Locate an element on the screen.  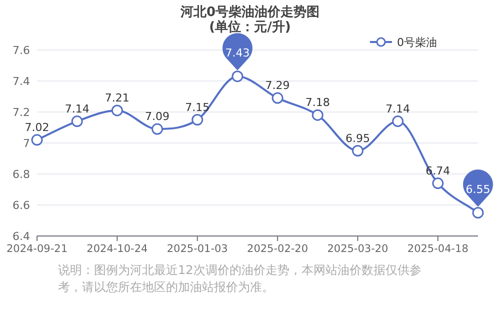
chart-subtitle: (单位：元/升) is located at coordinates (250, 27).